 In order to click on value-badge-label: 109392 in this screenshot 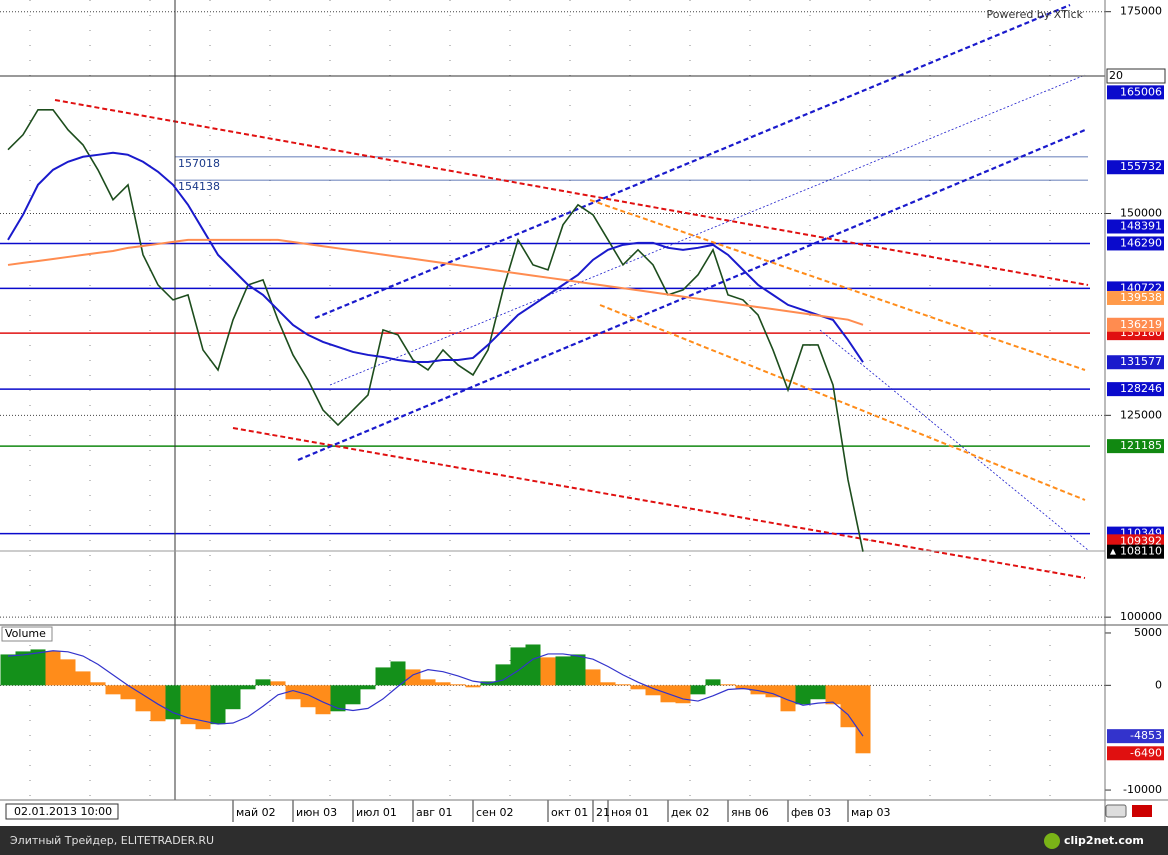, I will do `click(1141, 540)`.